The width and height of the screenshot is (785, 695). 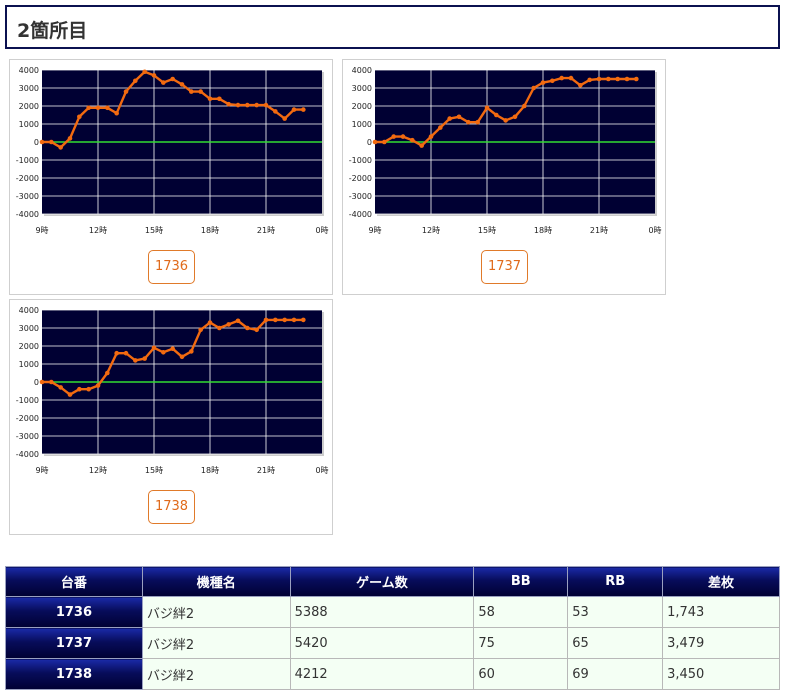 I want to click on machine-number-cell: 1738, so click(x=74, y=674).